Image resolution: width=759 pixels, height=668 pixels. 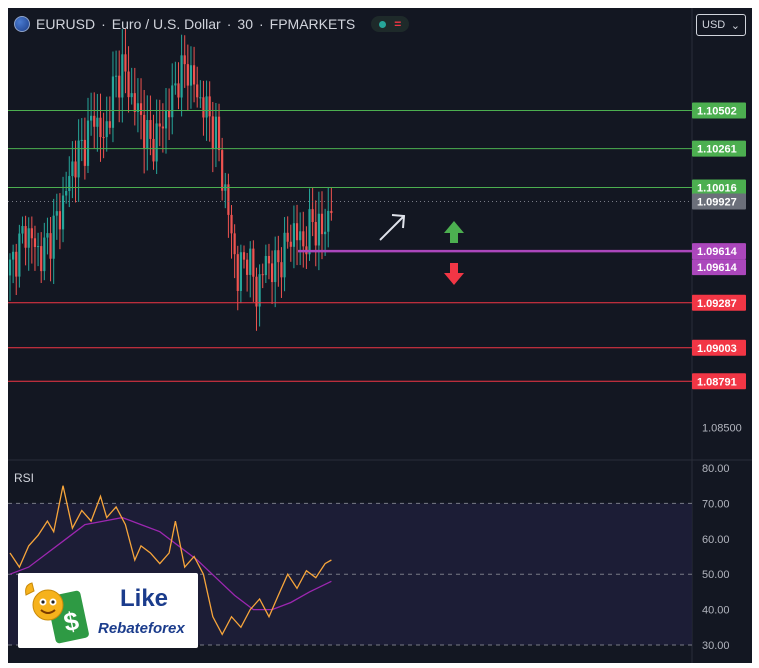 What do you see at coordinates (383, 24) in the screenshot?
I see `market-open-dot-icon` at bounding box center [383, 24].